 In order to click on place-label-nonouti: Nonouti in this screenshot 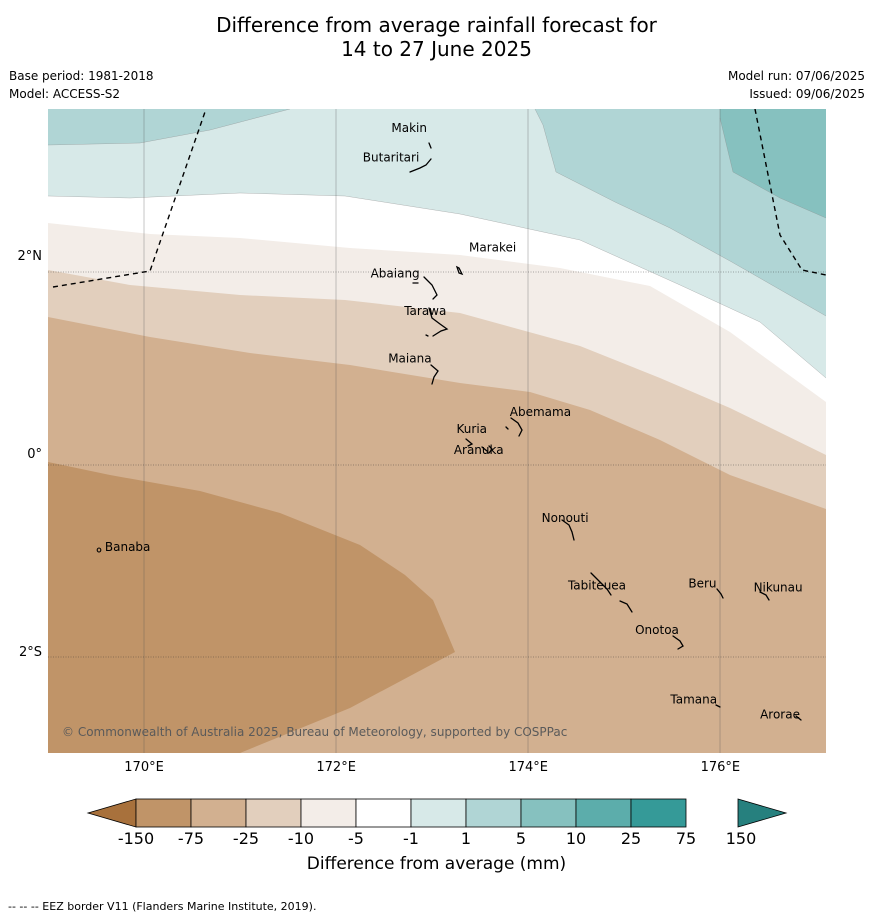, I will do `click(565, 518)`.